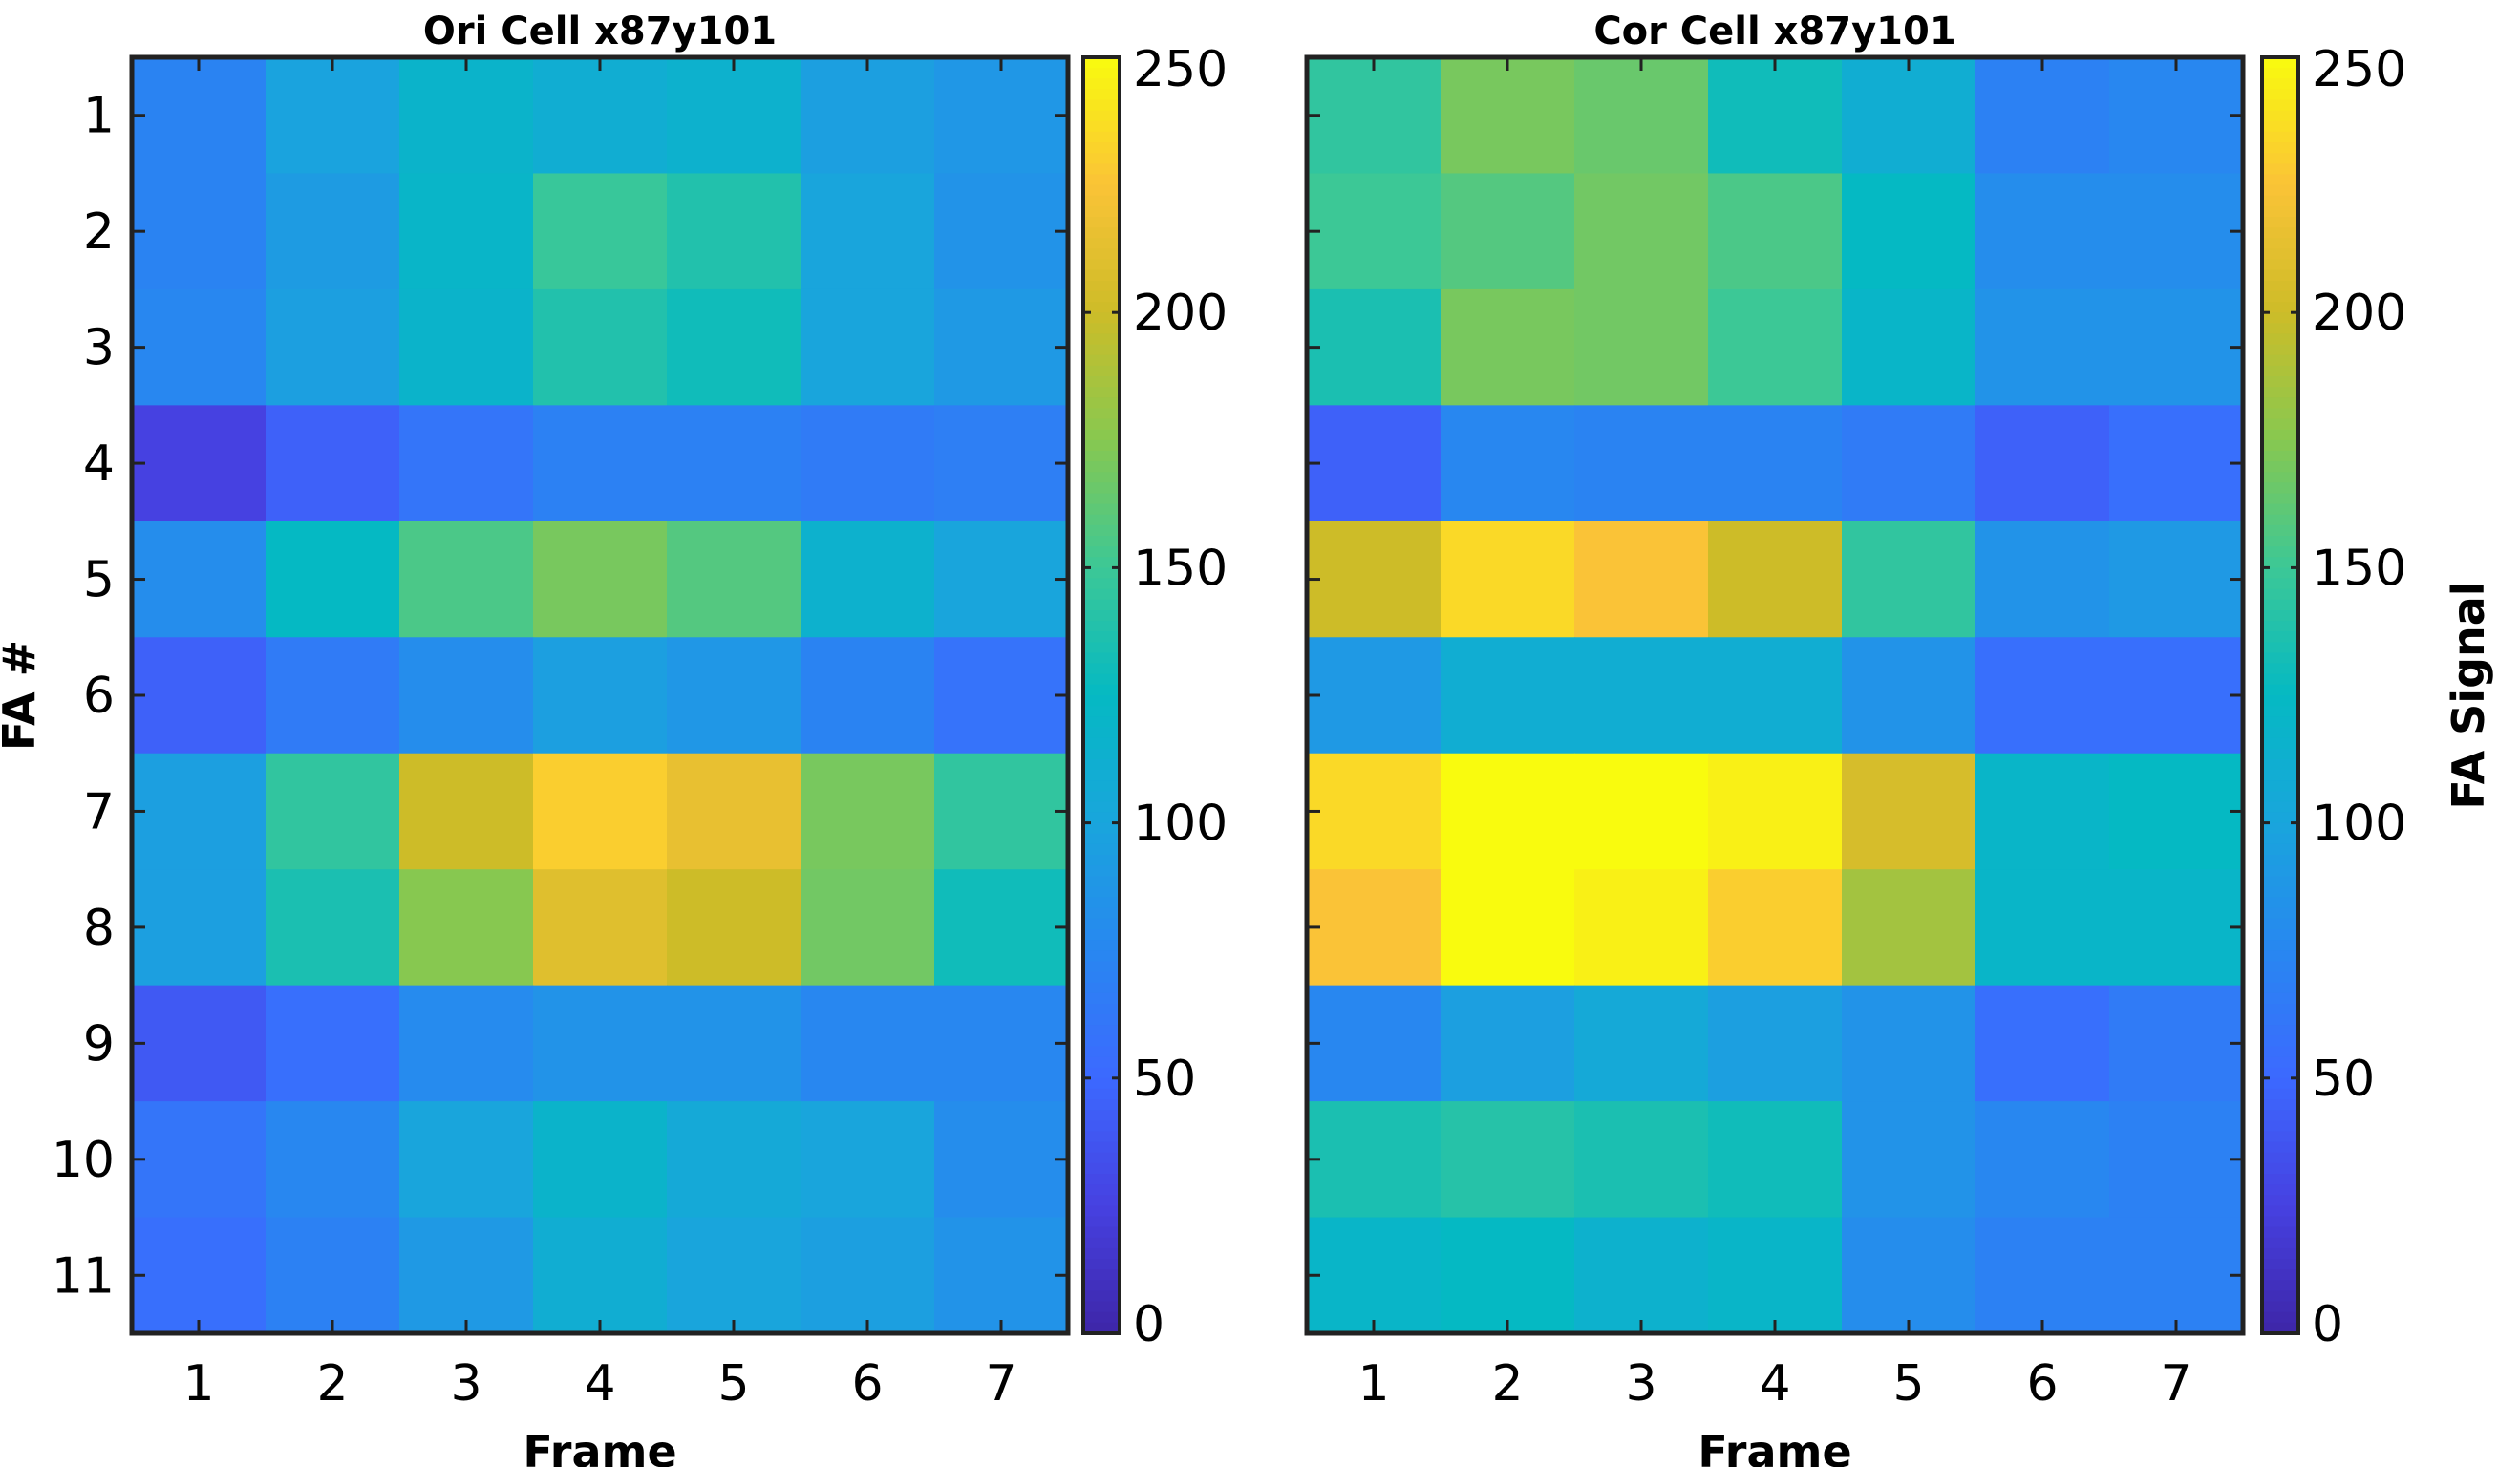  What do you see at coordinates (868, 347) in the screenshot?
I see `p0-cell-r3-c6` at bounding box center [868, 347].